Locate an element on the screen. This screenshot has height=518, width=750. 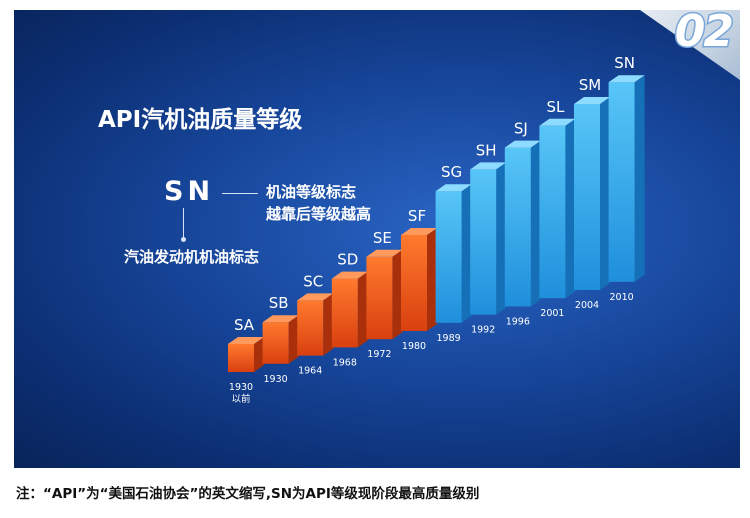
bar-sn is located at coordinates (626, 178).